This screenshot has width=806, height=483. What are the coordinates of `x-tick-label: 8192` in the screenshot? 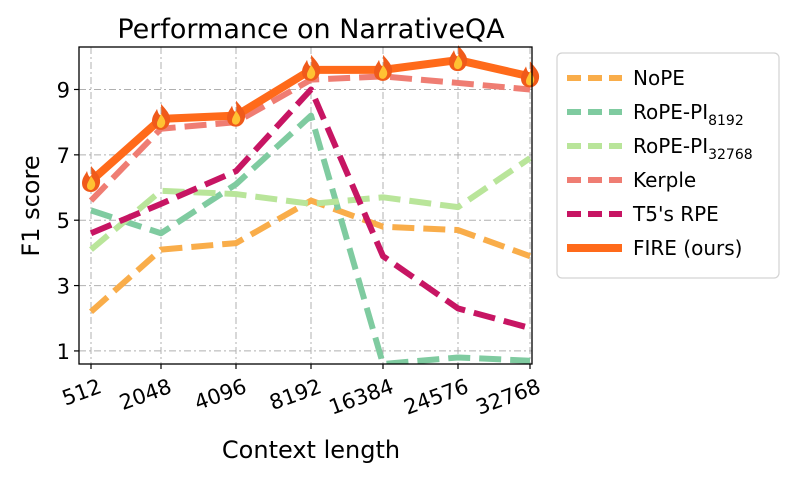 It's located at (295, 394).